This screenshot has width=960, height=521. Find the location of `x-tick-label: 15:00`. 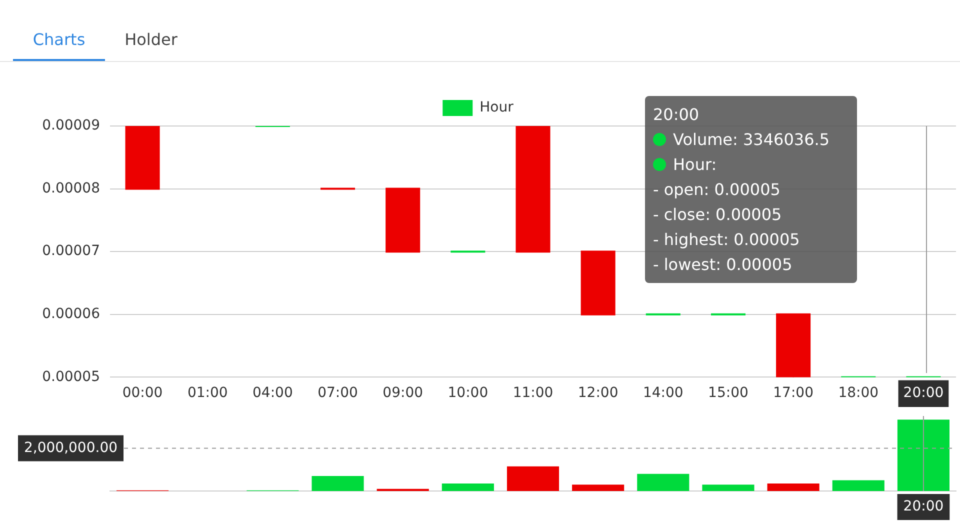

x-tick-label: 15:00 is located at coordinates (728, 393).